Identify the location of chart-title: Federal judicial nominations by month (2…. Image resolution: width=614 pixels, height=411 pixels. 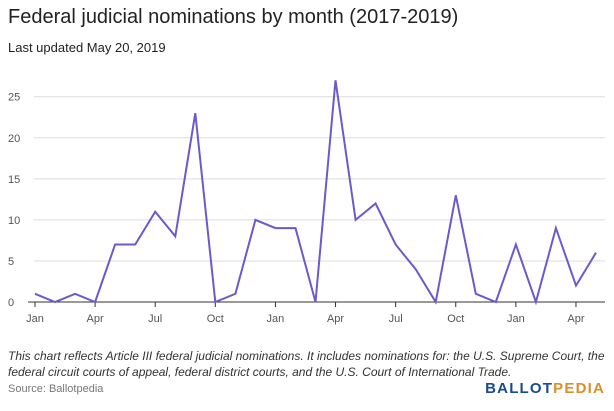
(233, 17).